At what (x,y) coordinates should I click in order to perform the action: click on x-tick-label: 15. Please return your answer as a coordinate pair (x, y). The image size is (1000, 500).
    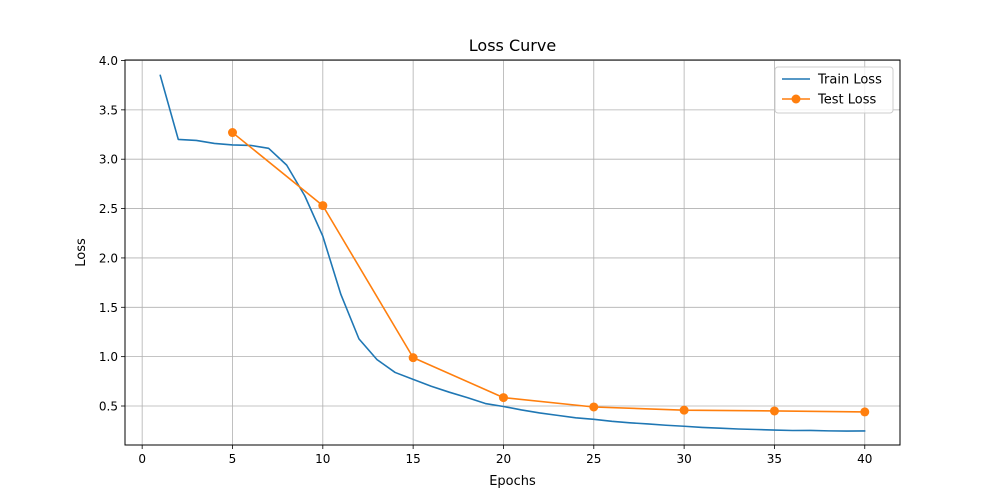
    Looking at the image, I should click on (413, 459).